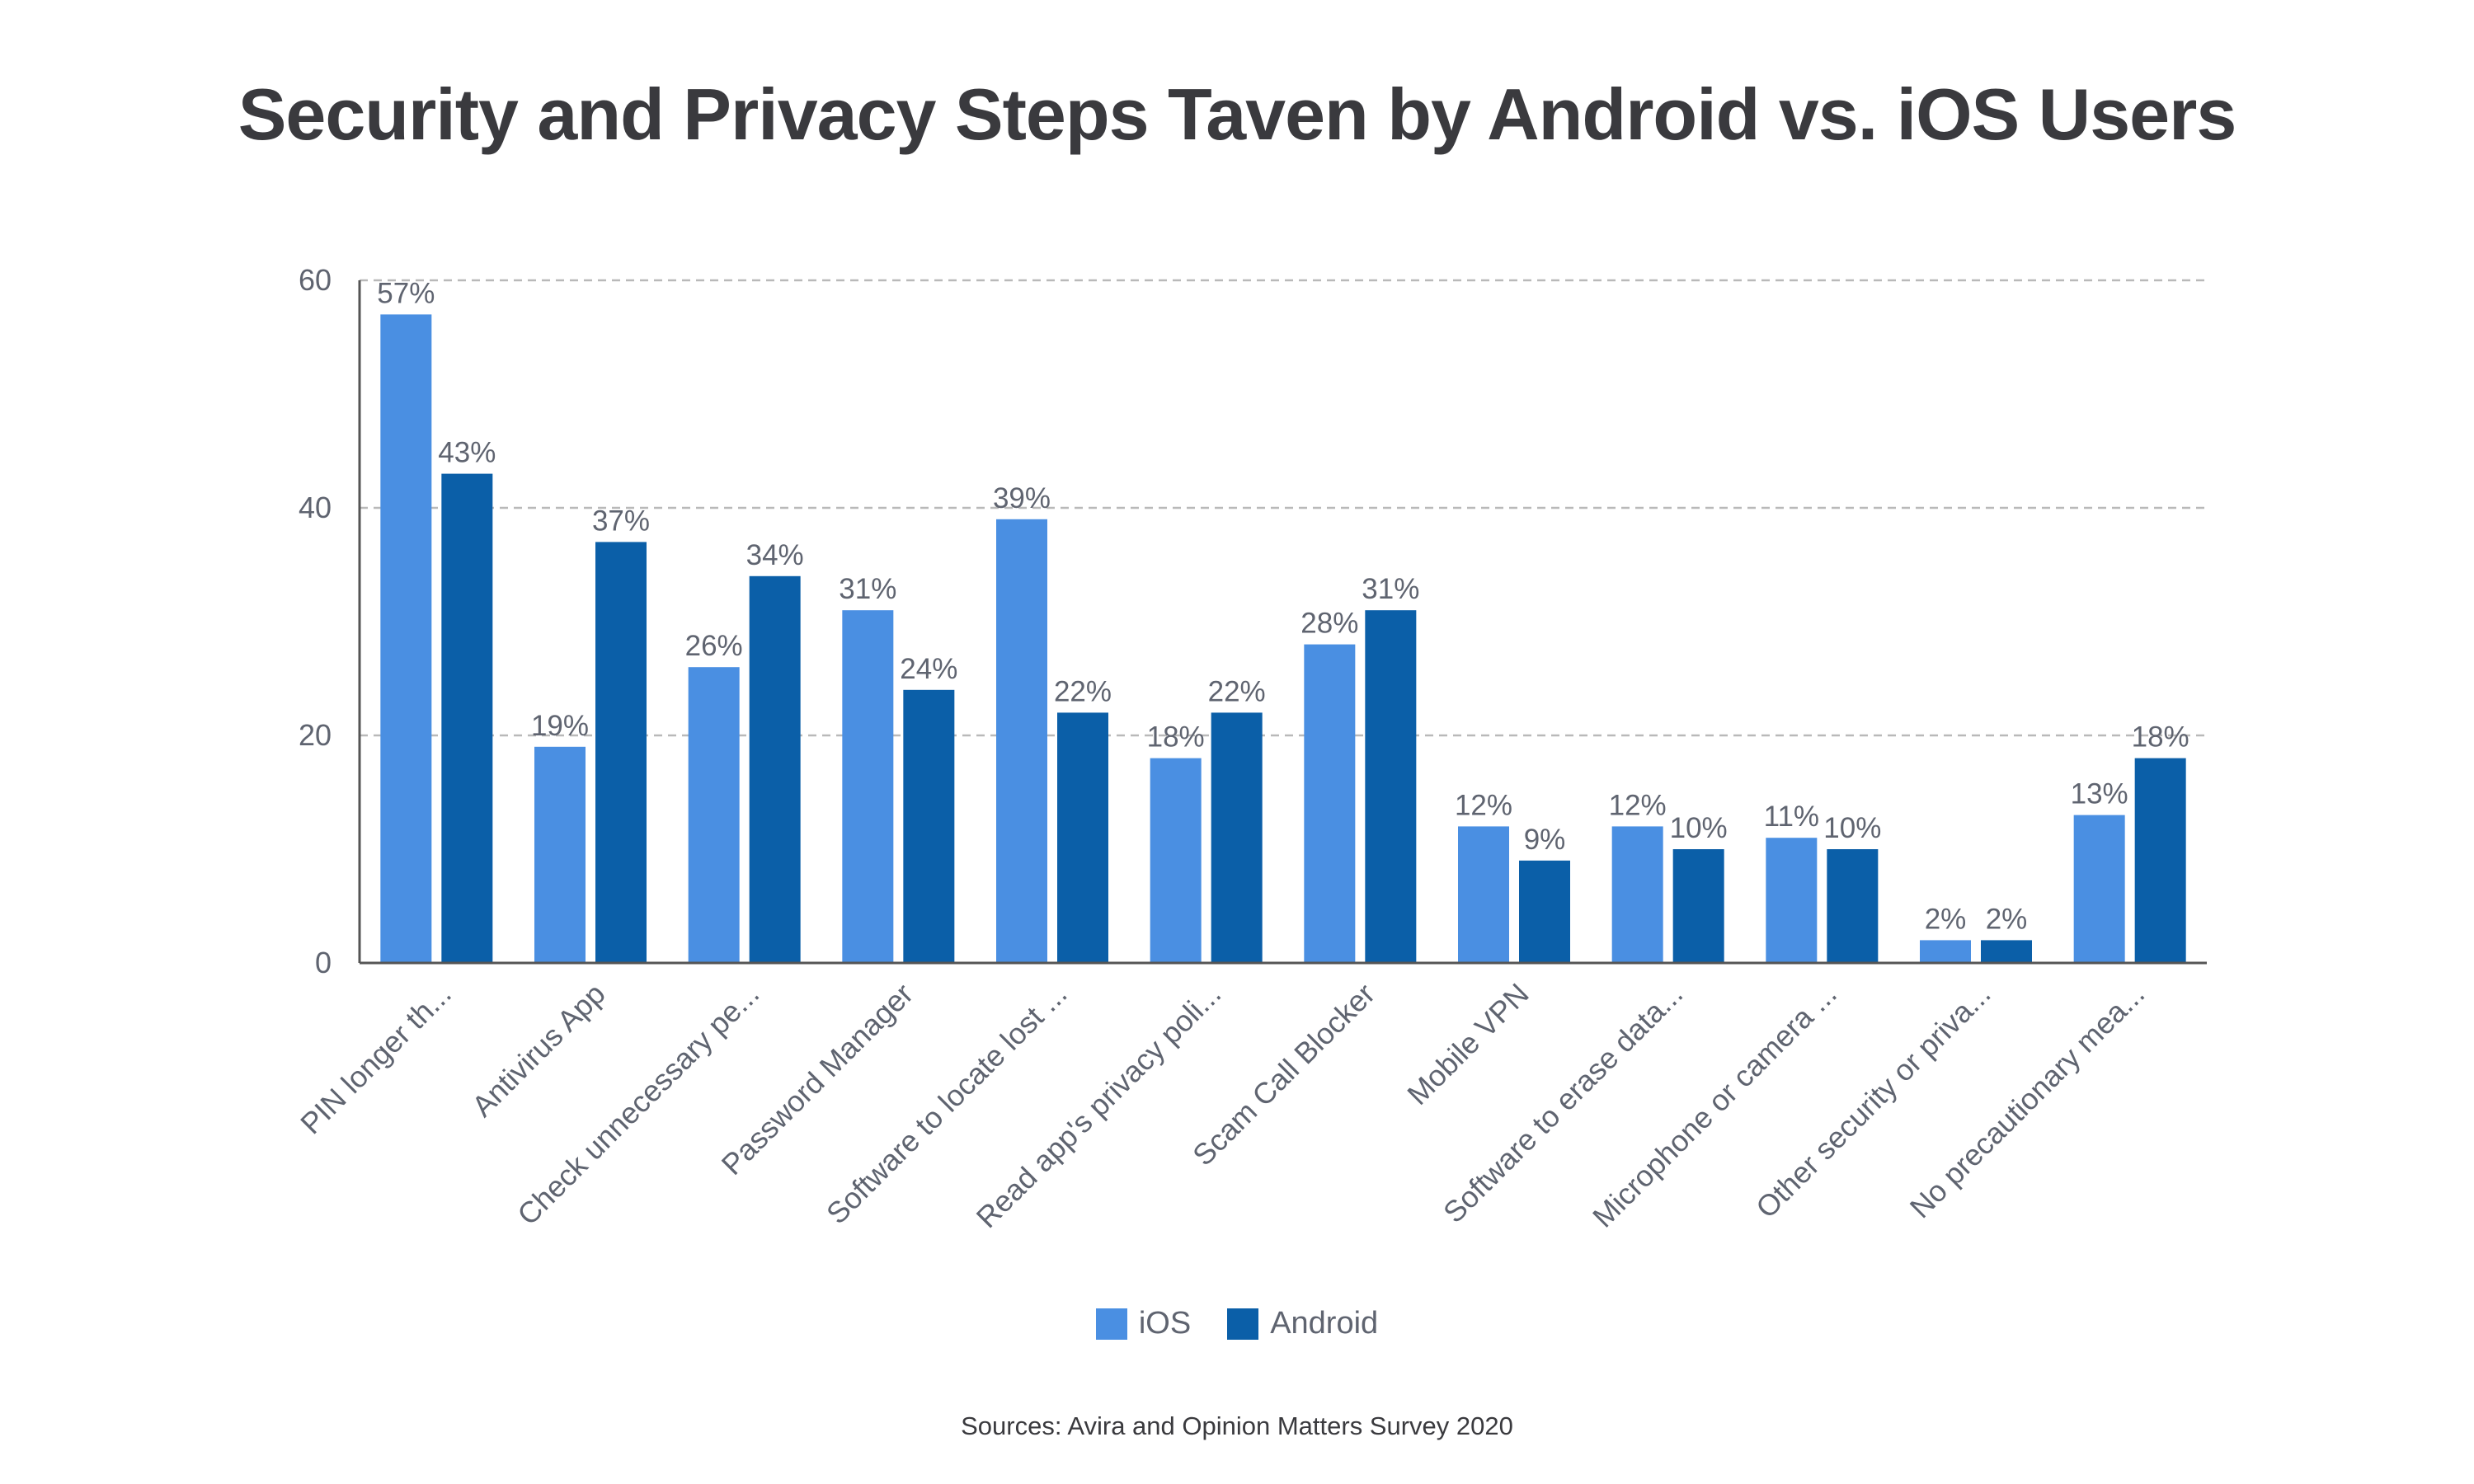 This screenshot has width=2474, height=1484. What do you see at coordinates (1483, 805) in the screenshot?
I see `value-label-ios-7: 12%` at bounding box center [1483, 805].